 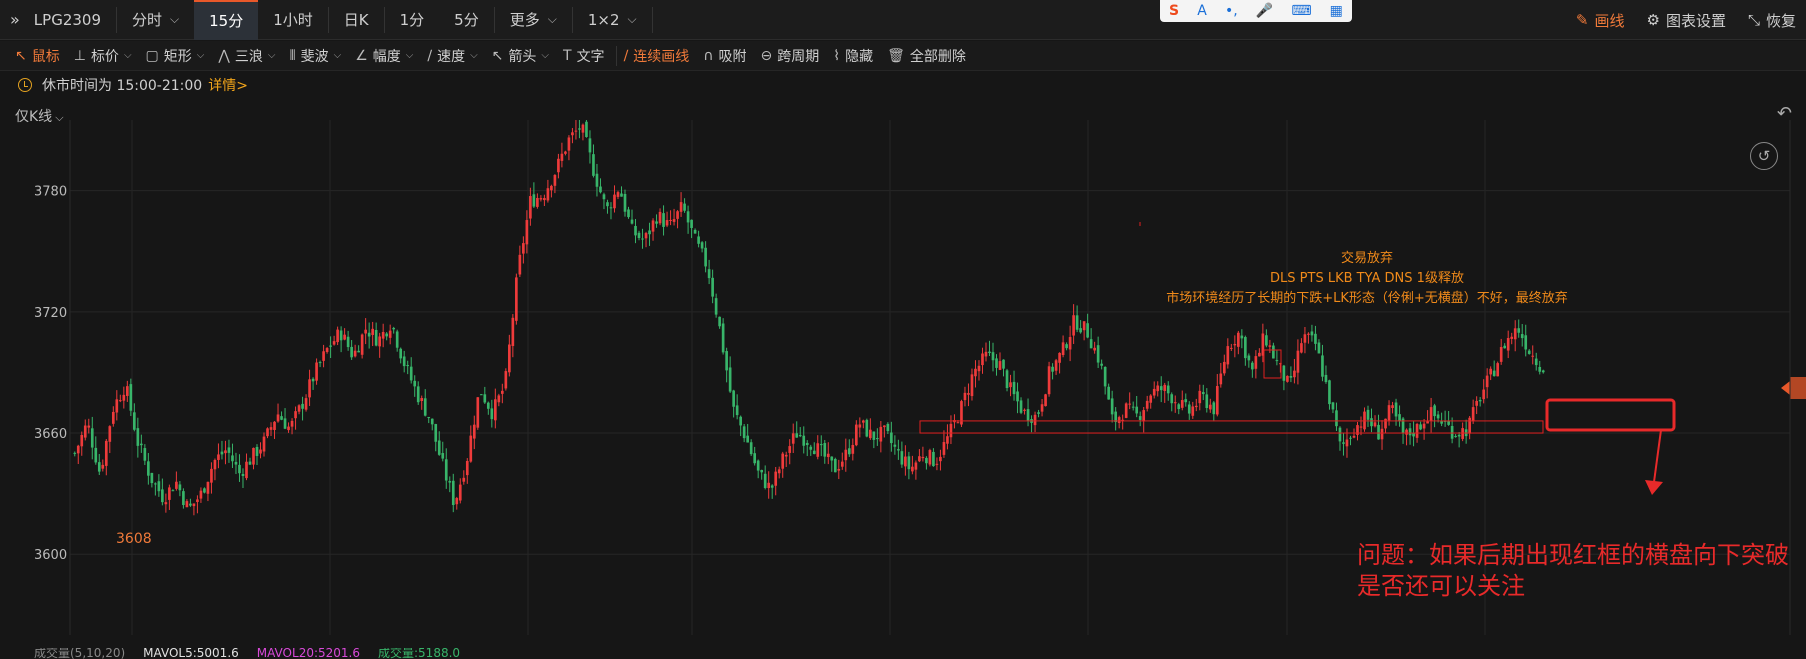 I want to click on chevron-down-icon: ⌵, so click(x=175, y=19).